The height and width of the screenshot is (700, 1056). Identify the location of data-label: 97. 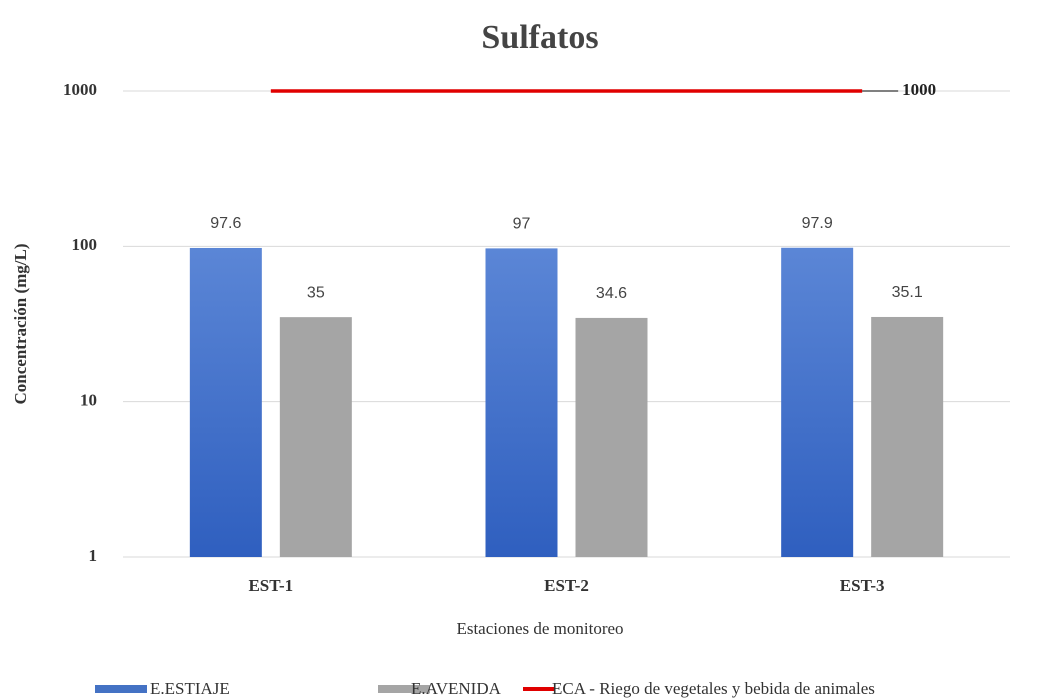
(522, 224).